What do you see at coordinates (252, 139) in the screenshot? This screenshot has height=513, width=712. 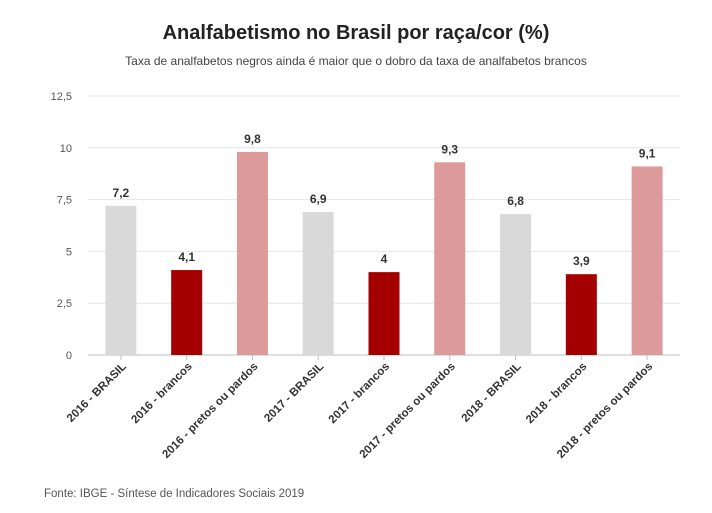 I see `data-label: 9,8` at bounding box center [252, 139].